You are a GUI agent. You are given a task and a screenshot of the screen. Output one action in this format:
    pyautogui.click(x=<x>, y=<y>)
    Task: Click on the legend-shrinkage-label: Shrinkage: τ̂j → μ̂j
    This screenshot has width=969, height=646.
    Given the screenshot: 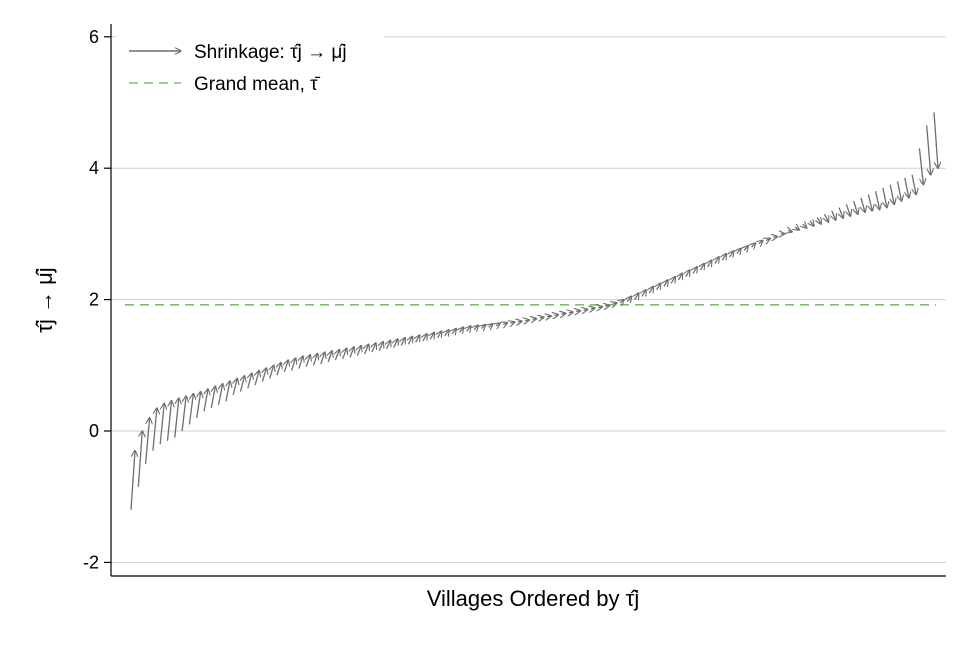 What is the action you would take?
    pyautogui.click(x=270, y=52)
    